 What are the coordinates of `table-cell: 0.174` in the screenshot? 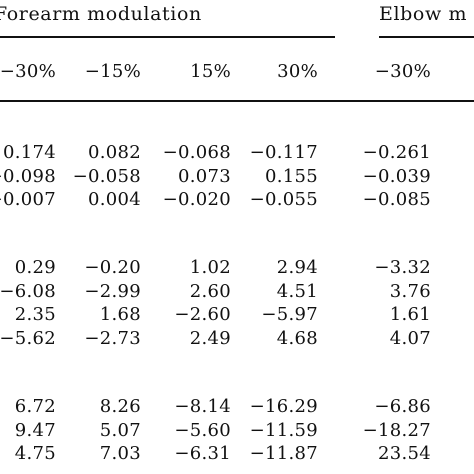 It's located at (29, 152).